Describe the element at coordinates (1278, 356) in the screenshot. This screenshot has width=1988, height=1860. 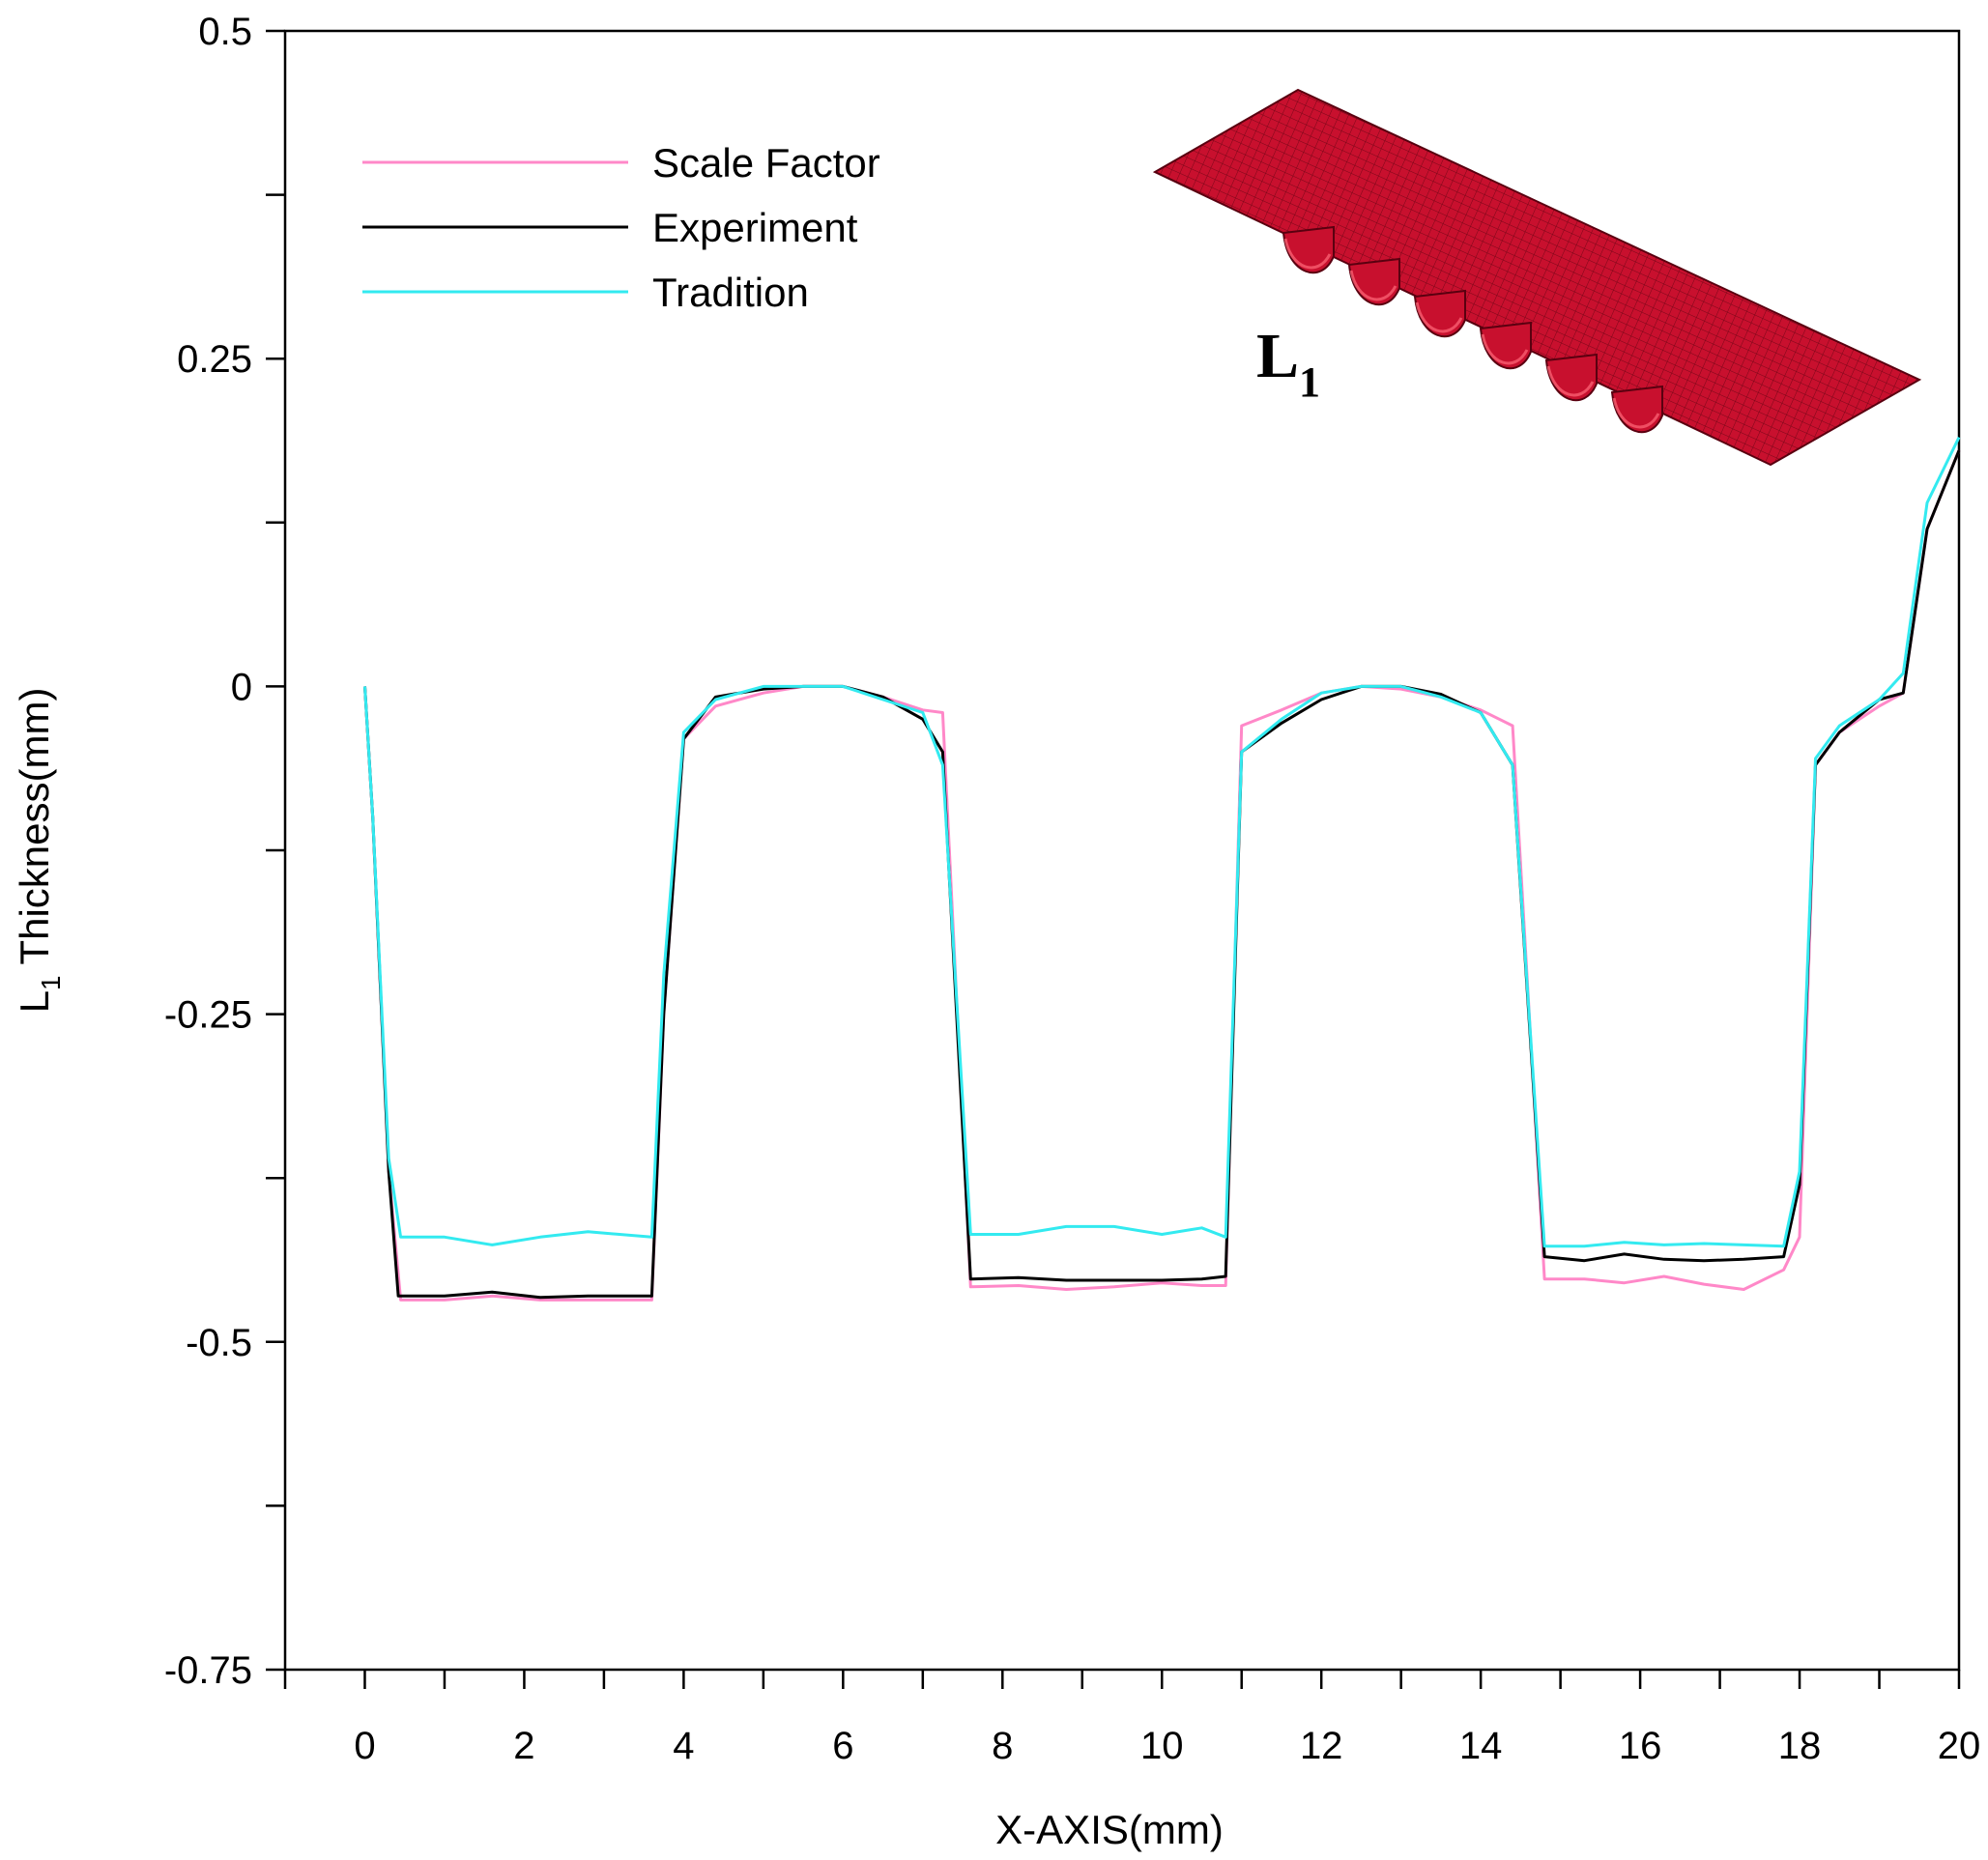
I see `inset-label-main: L` at that location.